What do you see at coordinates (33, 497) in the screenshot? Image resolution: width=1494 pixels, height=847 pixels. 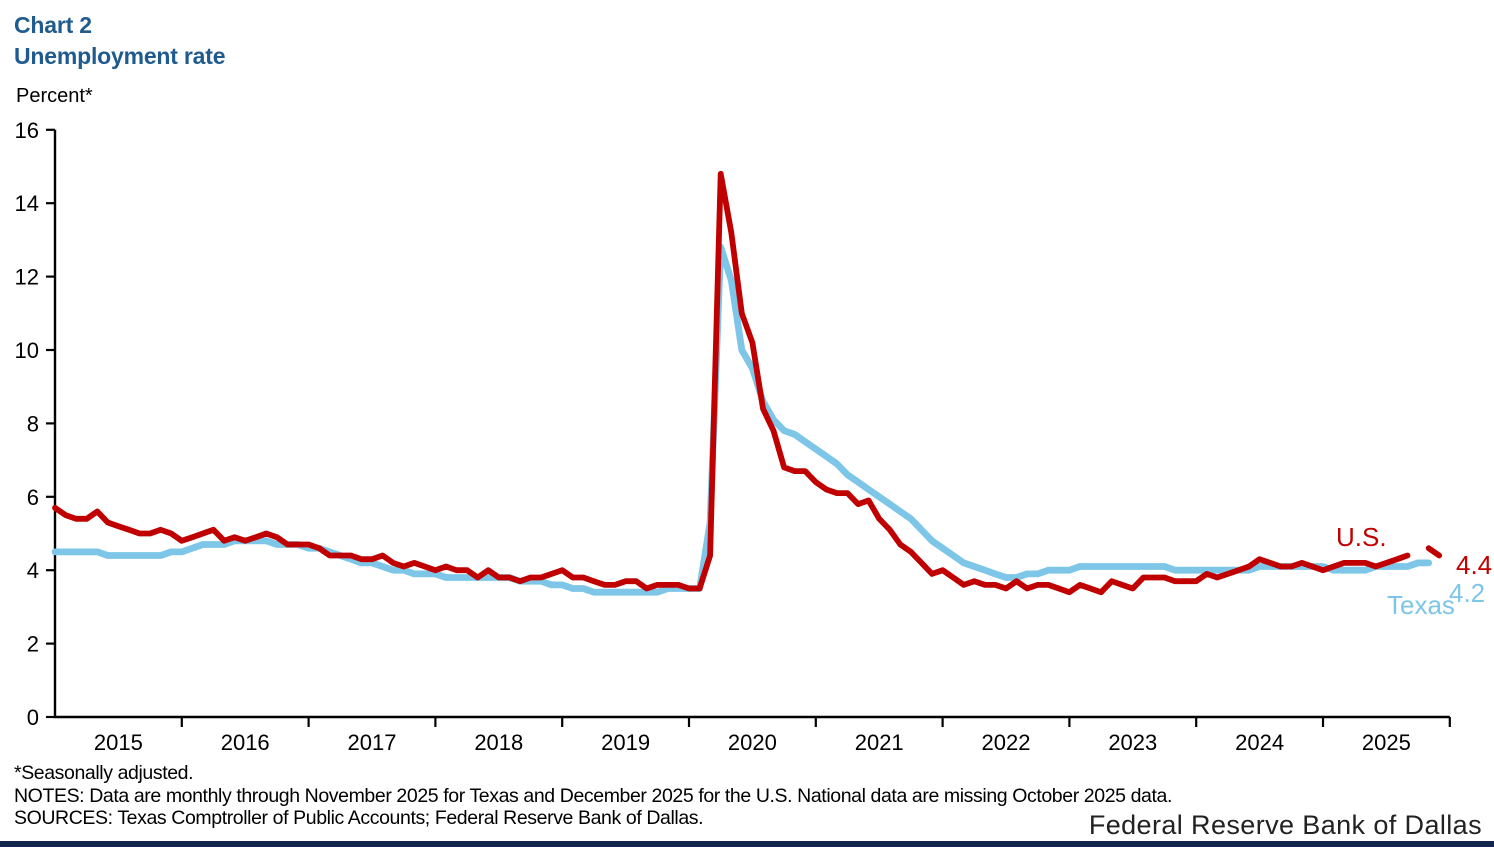 I see `y-axis-tick-label: 6` at bounding box center [33, 497].